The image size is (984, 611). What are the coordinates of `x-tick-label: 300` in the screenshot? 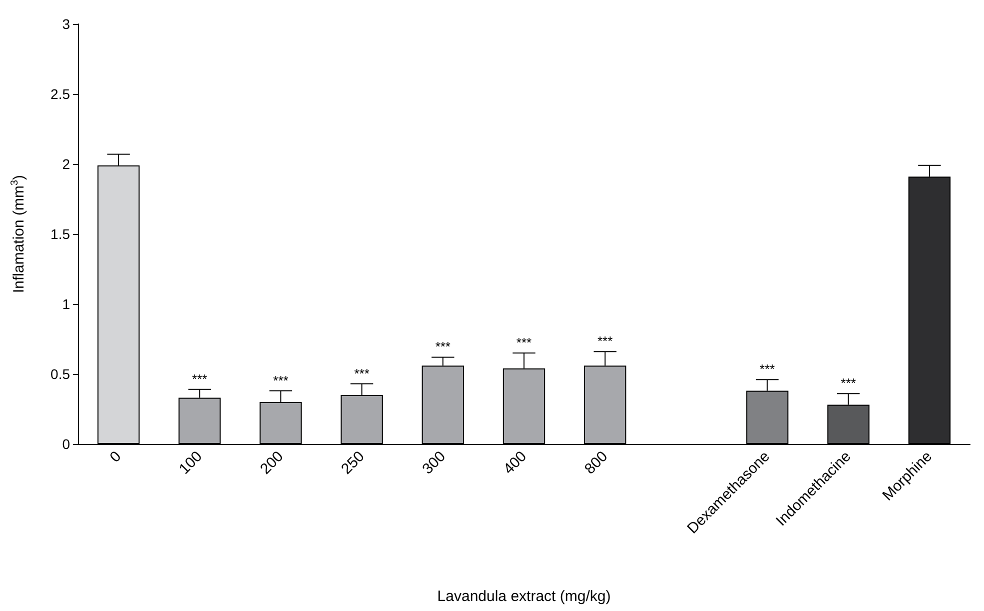 It's located at (434, 463).